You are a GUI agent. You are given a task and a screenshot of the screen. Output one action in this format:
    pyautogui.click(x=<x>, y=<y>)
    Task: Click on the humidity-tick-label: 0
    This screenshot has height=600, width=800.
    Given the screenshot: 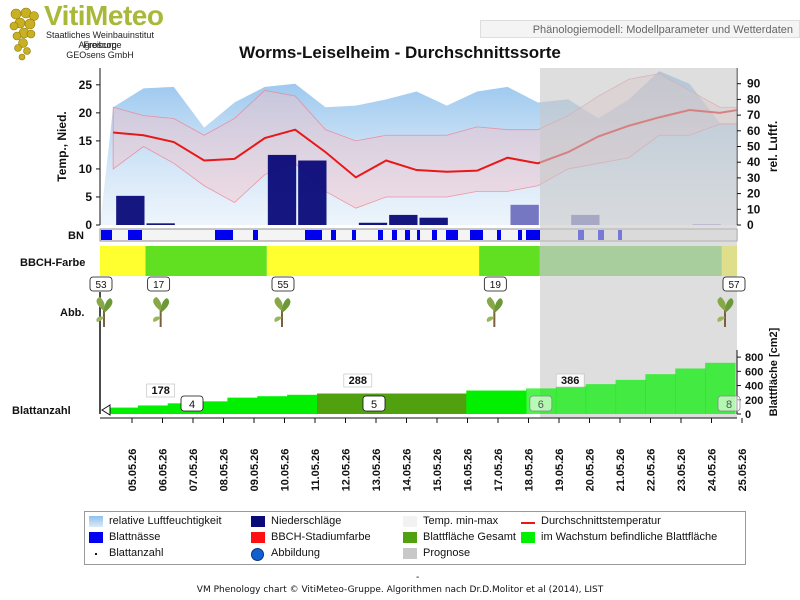 What is the action you would take?
    pyautogui.click(x=750, y=225)
    